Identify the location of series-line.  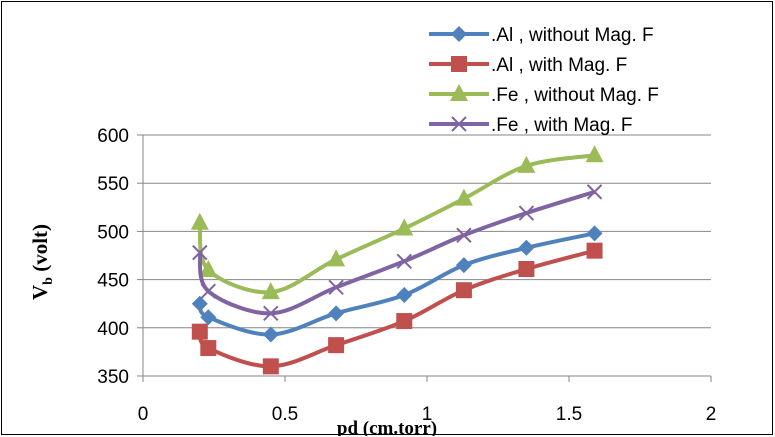
(396, 252).